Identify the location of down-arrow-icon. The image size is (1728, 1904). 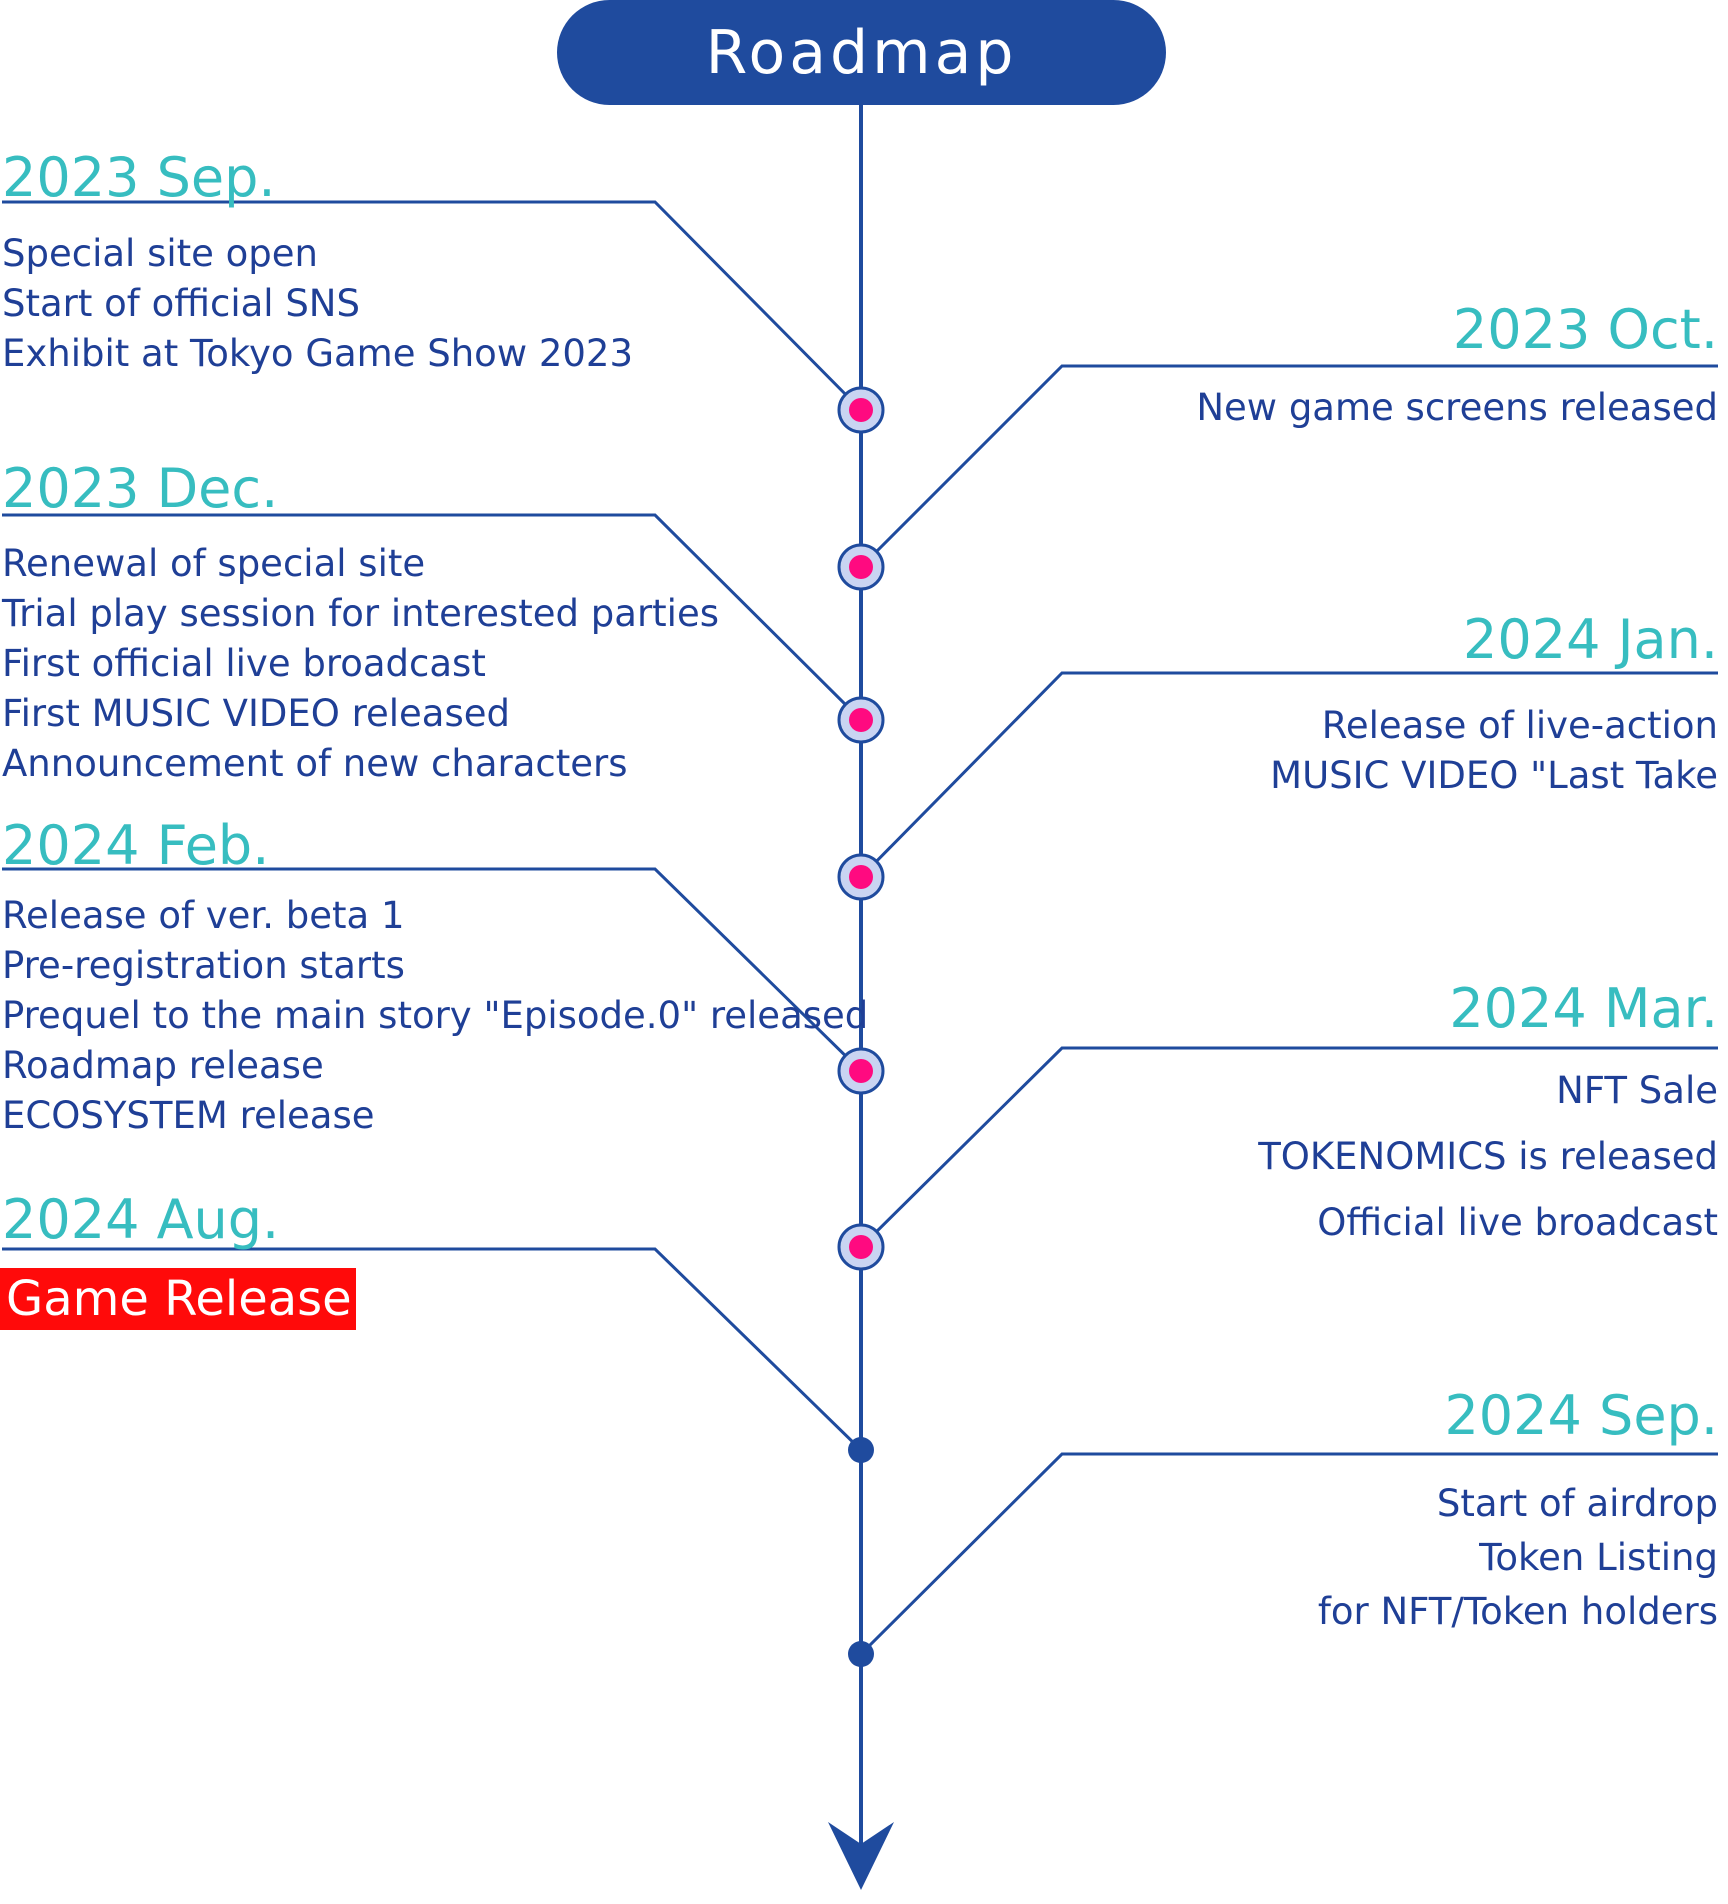
(861, 1856).